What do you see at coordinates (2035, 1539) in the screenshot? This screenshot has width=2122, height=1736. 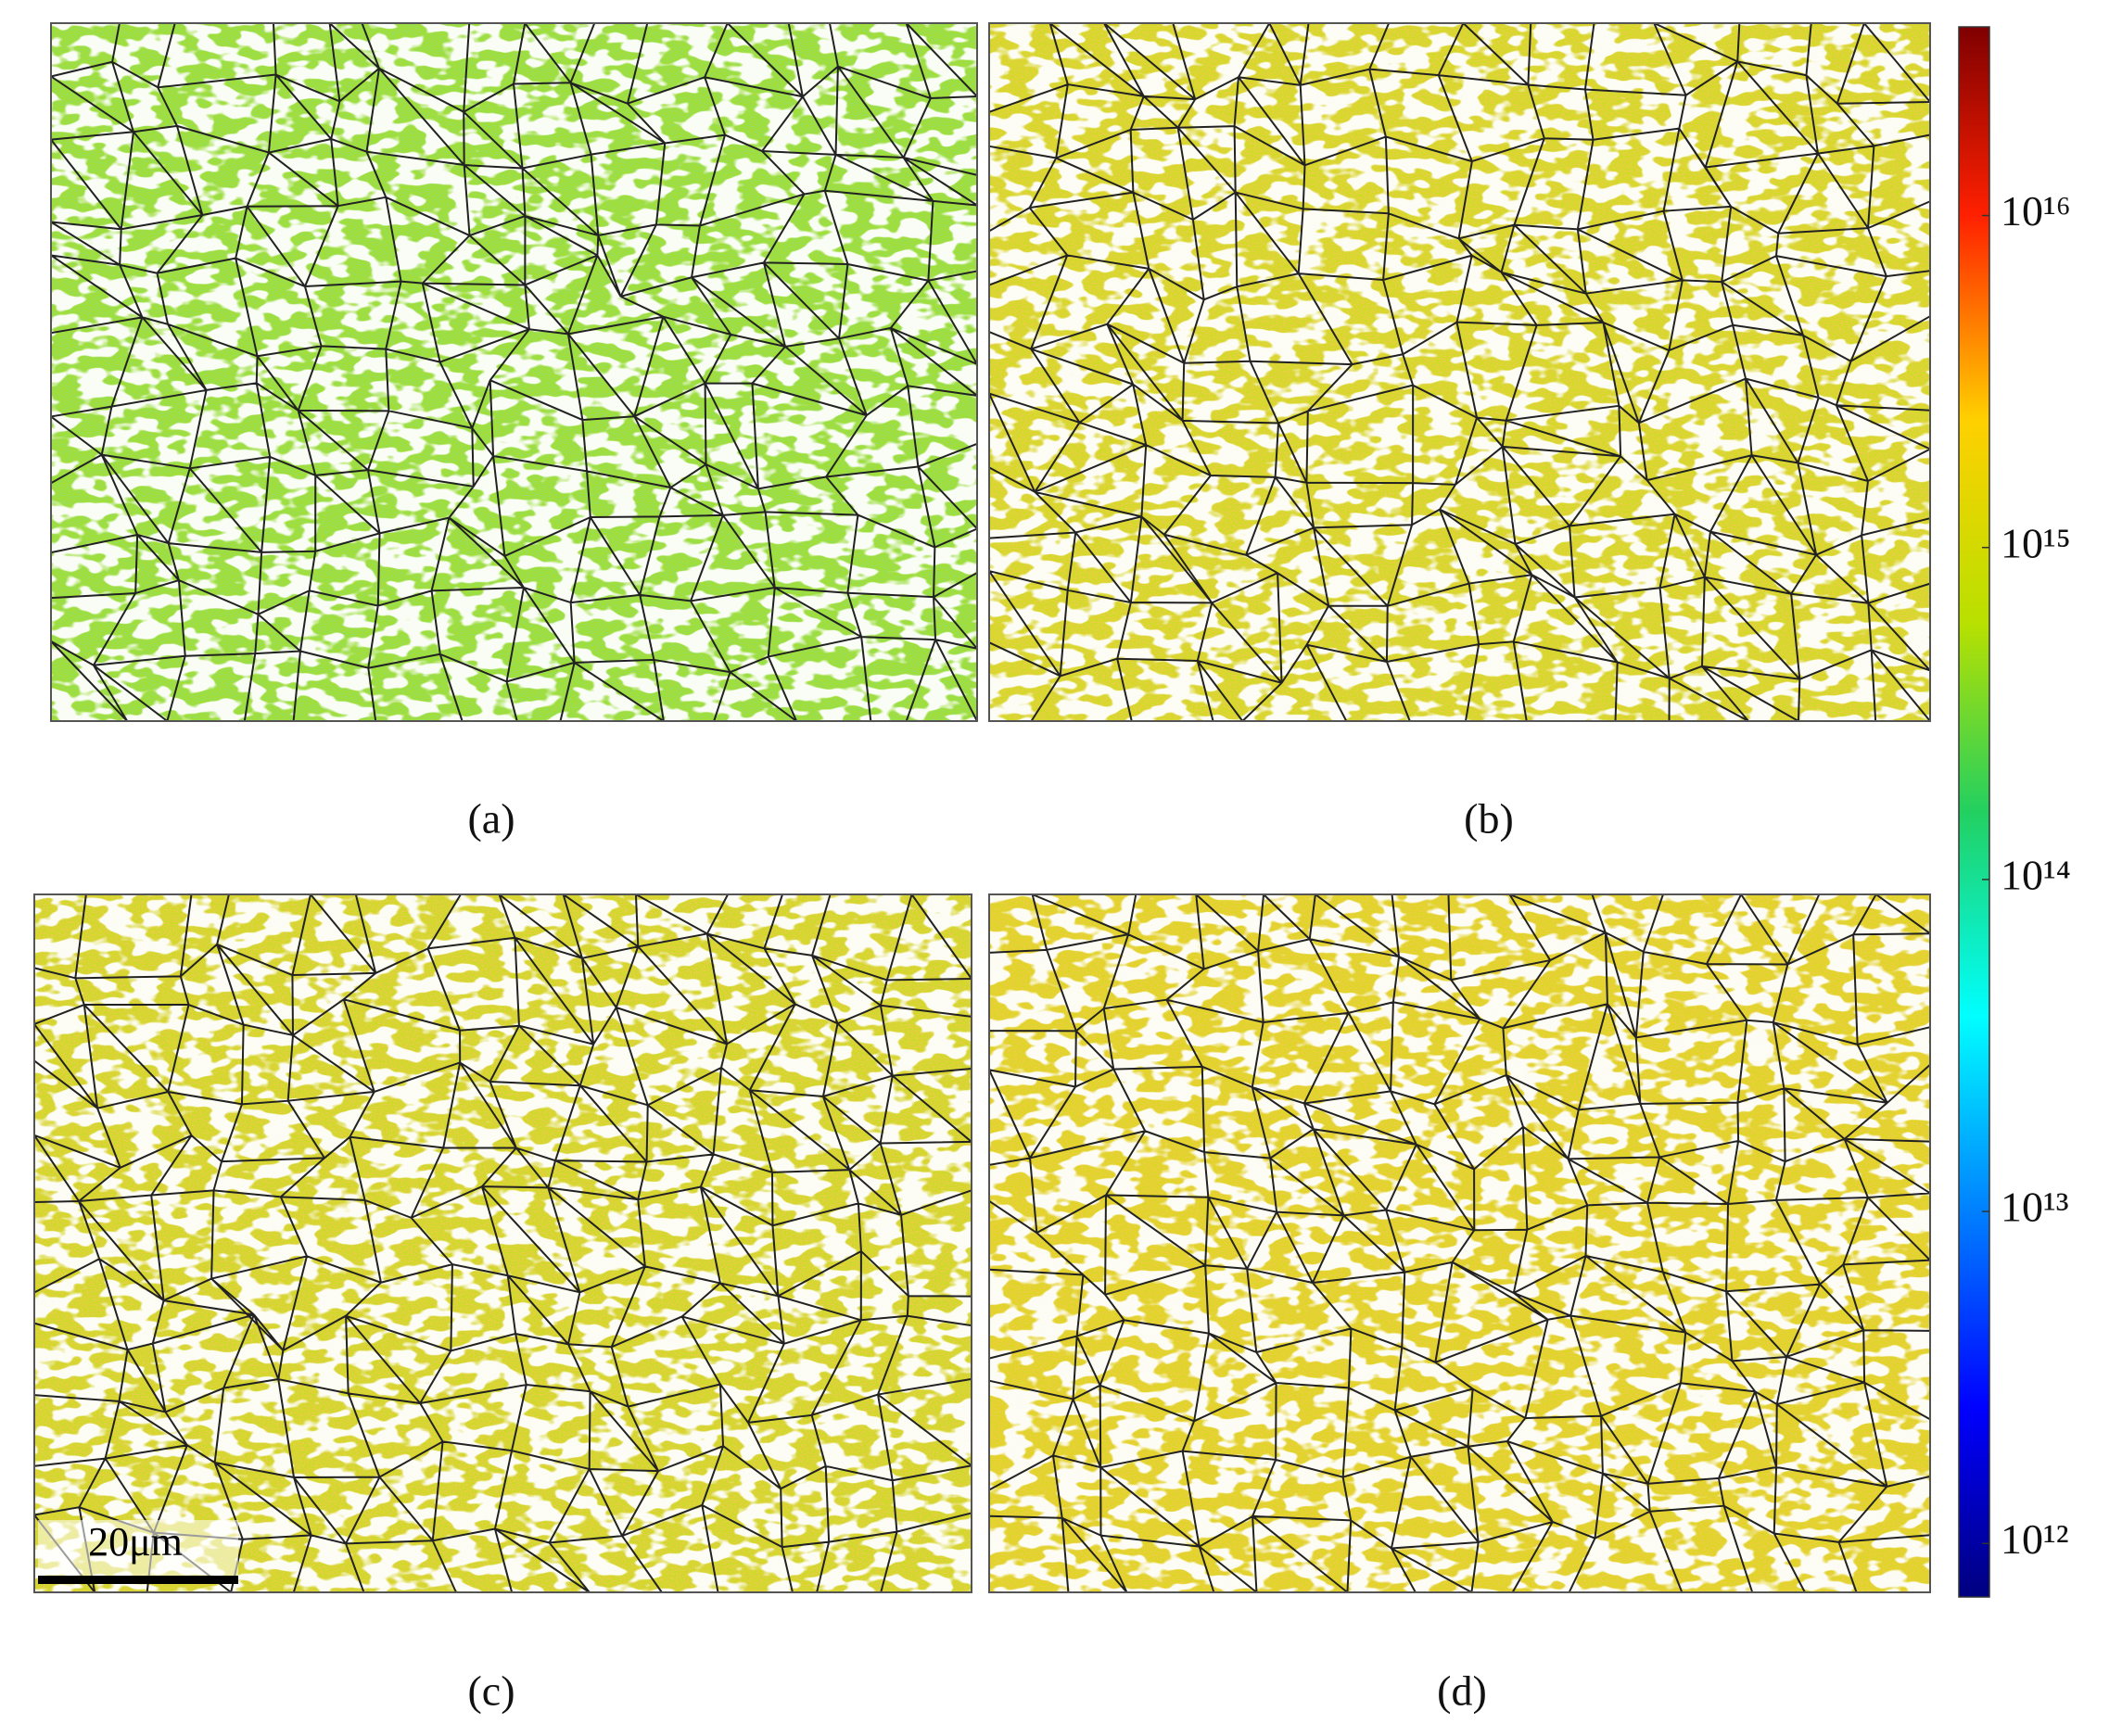 I see `colorbar-tick-label: 10¹²` at bounding box center [2035, 1539].